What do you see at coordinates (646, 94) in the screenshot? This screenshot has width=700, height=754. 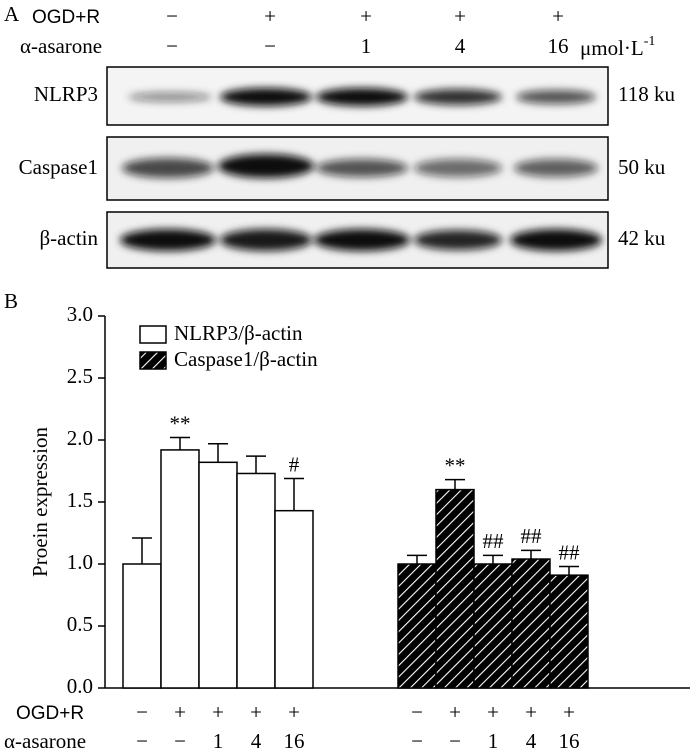 I see `blot-size-label: 118 ku` at bounding box center [646, 94].